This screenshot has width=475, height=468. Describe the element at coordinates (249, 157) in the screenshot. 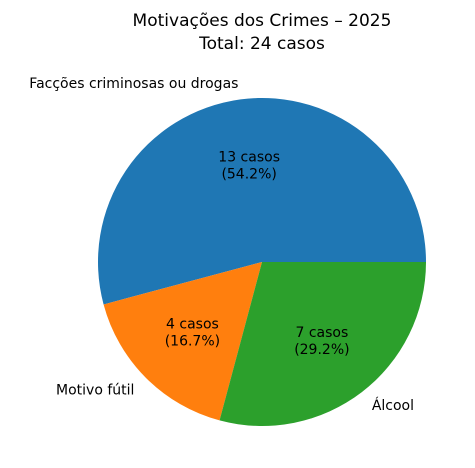

I see `slice-count: 13 casos` at that location.